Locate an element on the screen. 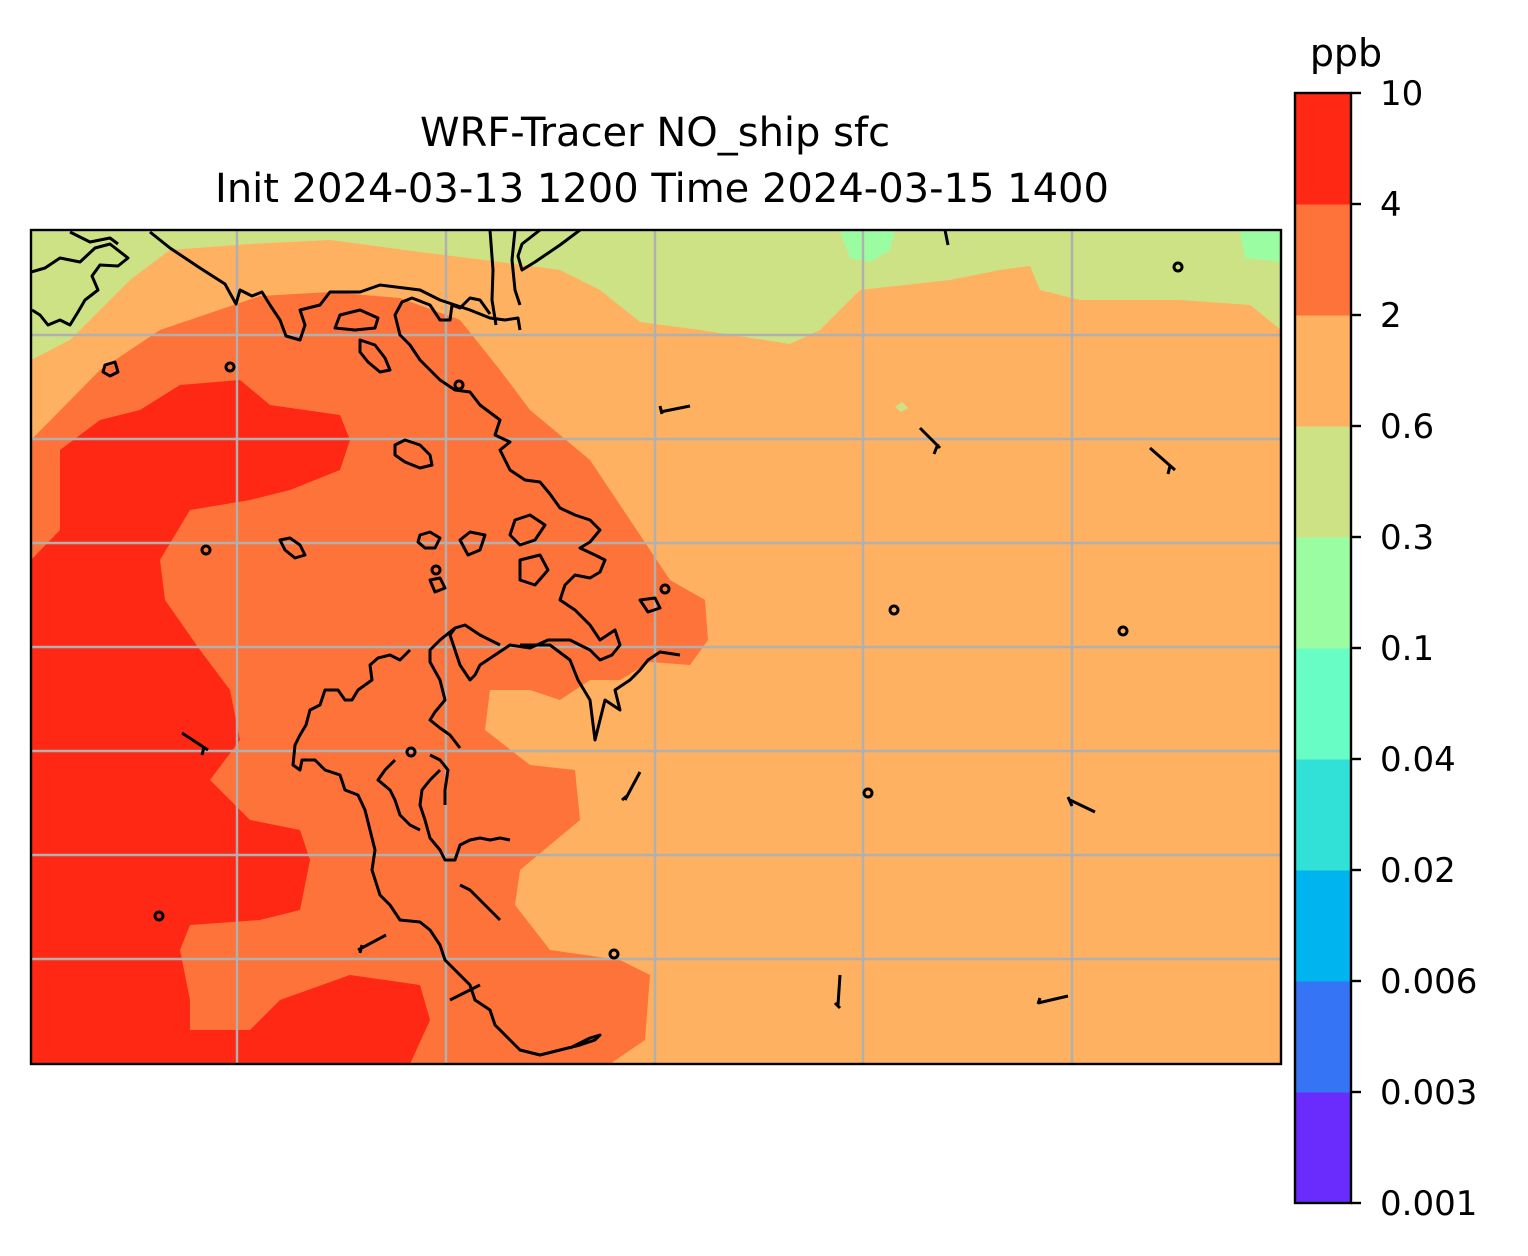 This screenshot has height=1256, width=1528. colorbar-tick-label: 4 is located at coordinates (1391, 205).